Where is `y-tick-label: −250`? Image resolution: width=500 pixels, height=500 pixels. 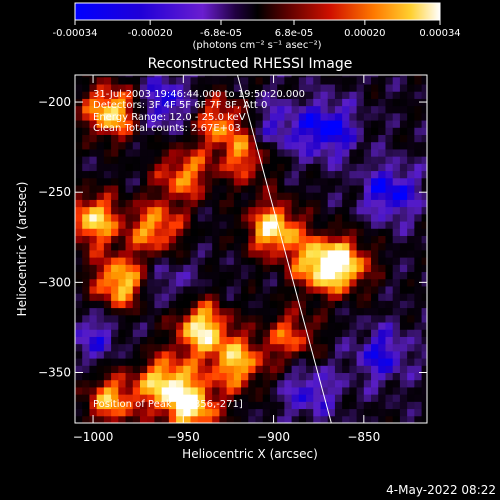 y-tick-label: −250 is located at coordinates (54, 192).